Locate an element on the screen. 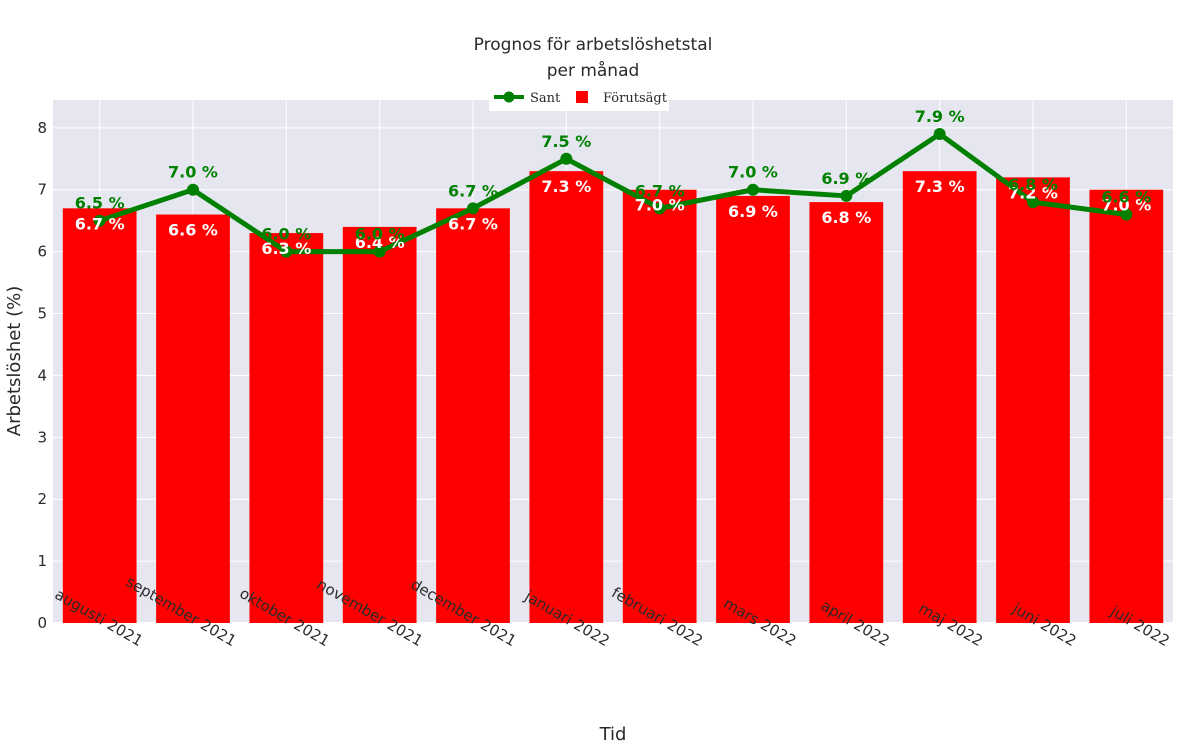 This screenshot has width=1186, height=750. y-tick-label: 4 is located at coordinates (42, 375).